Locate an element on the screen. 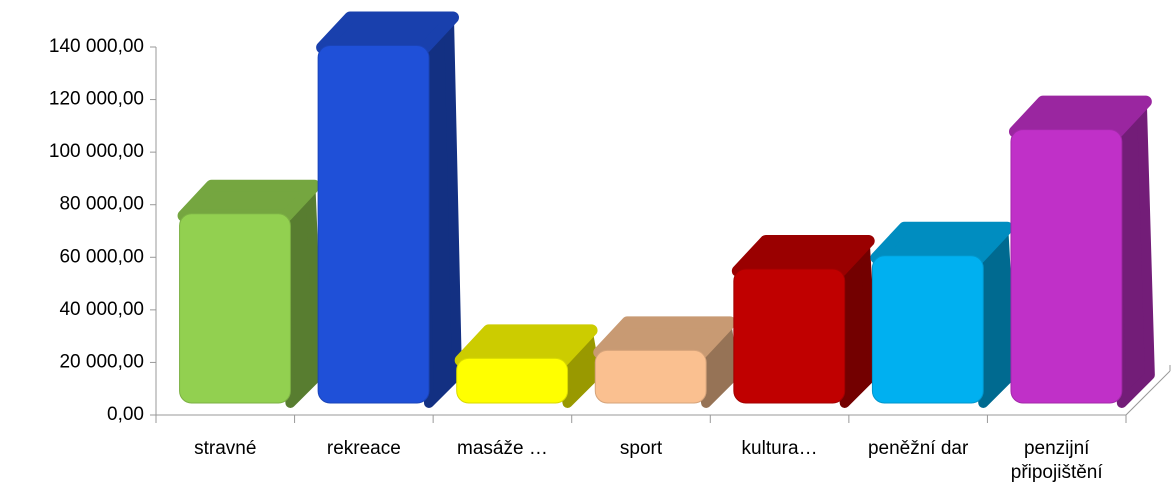  y-tick-label: 120 000,00 is located at coordinates (96, 99).